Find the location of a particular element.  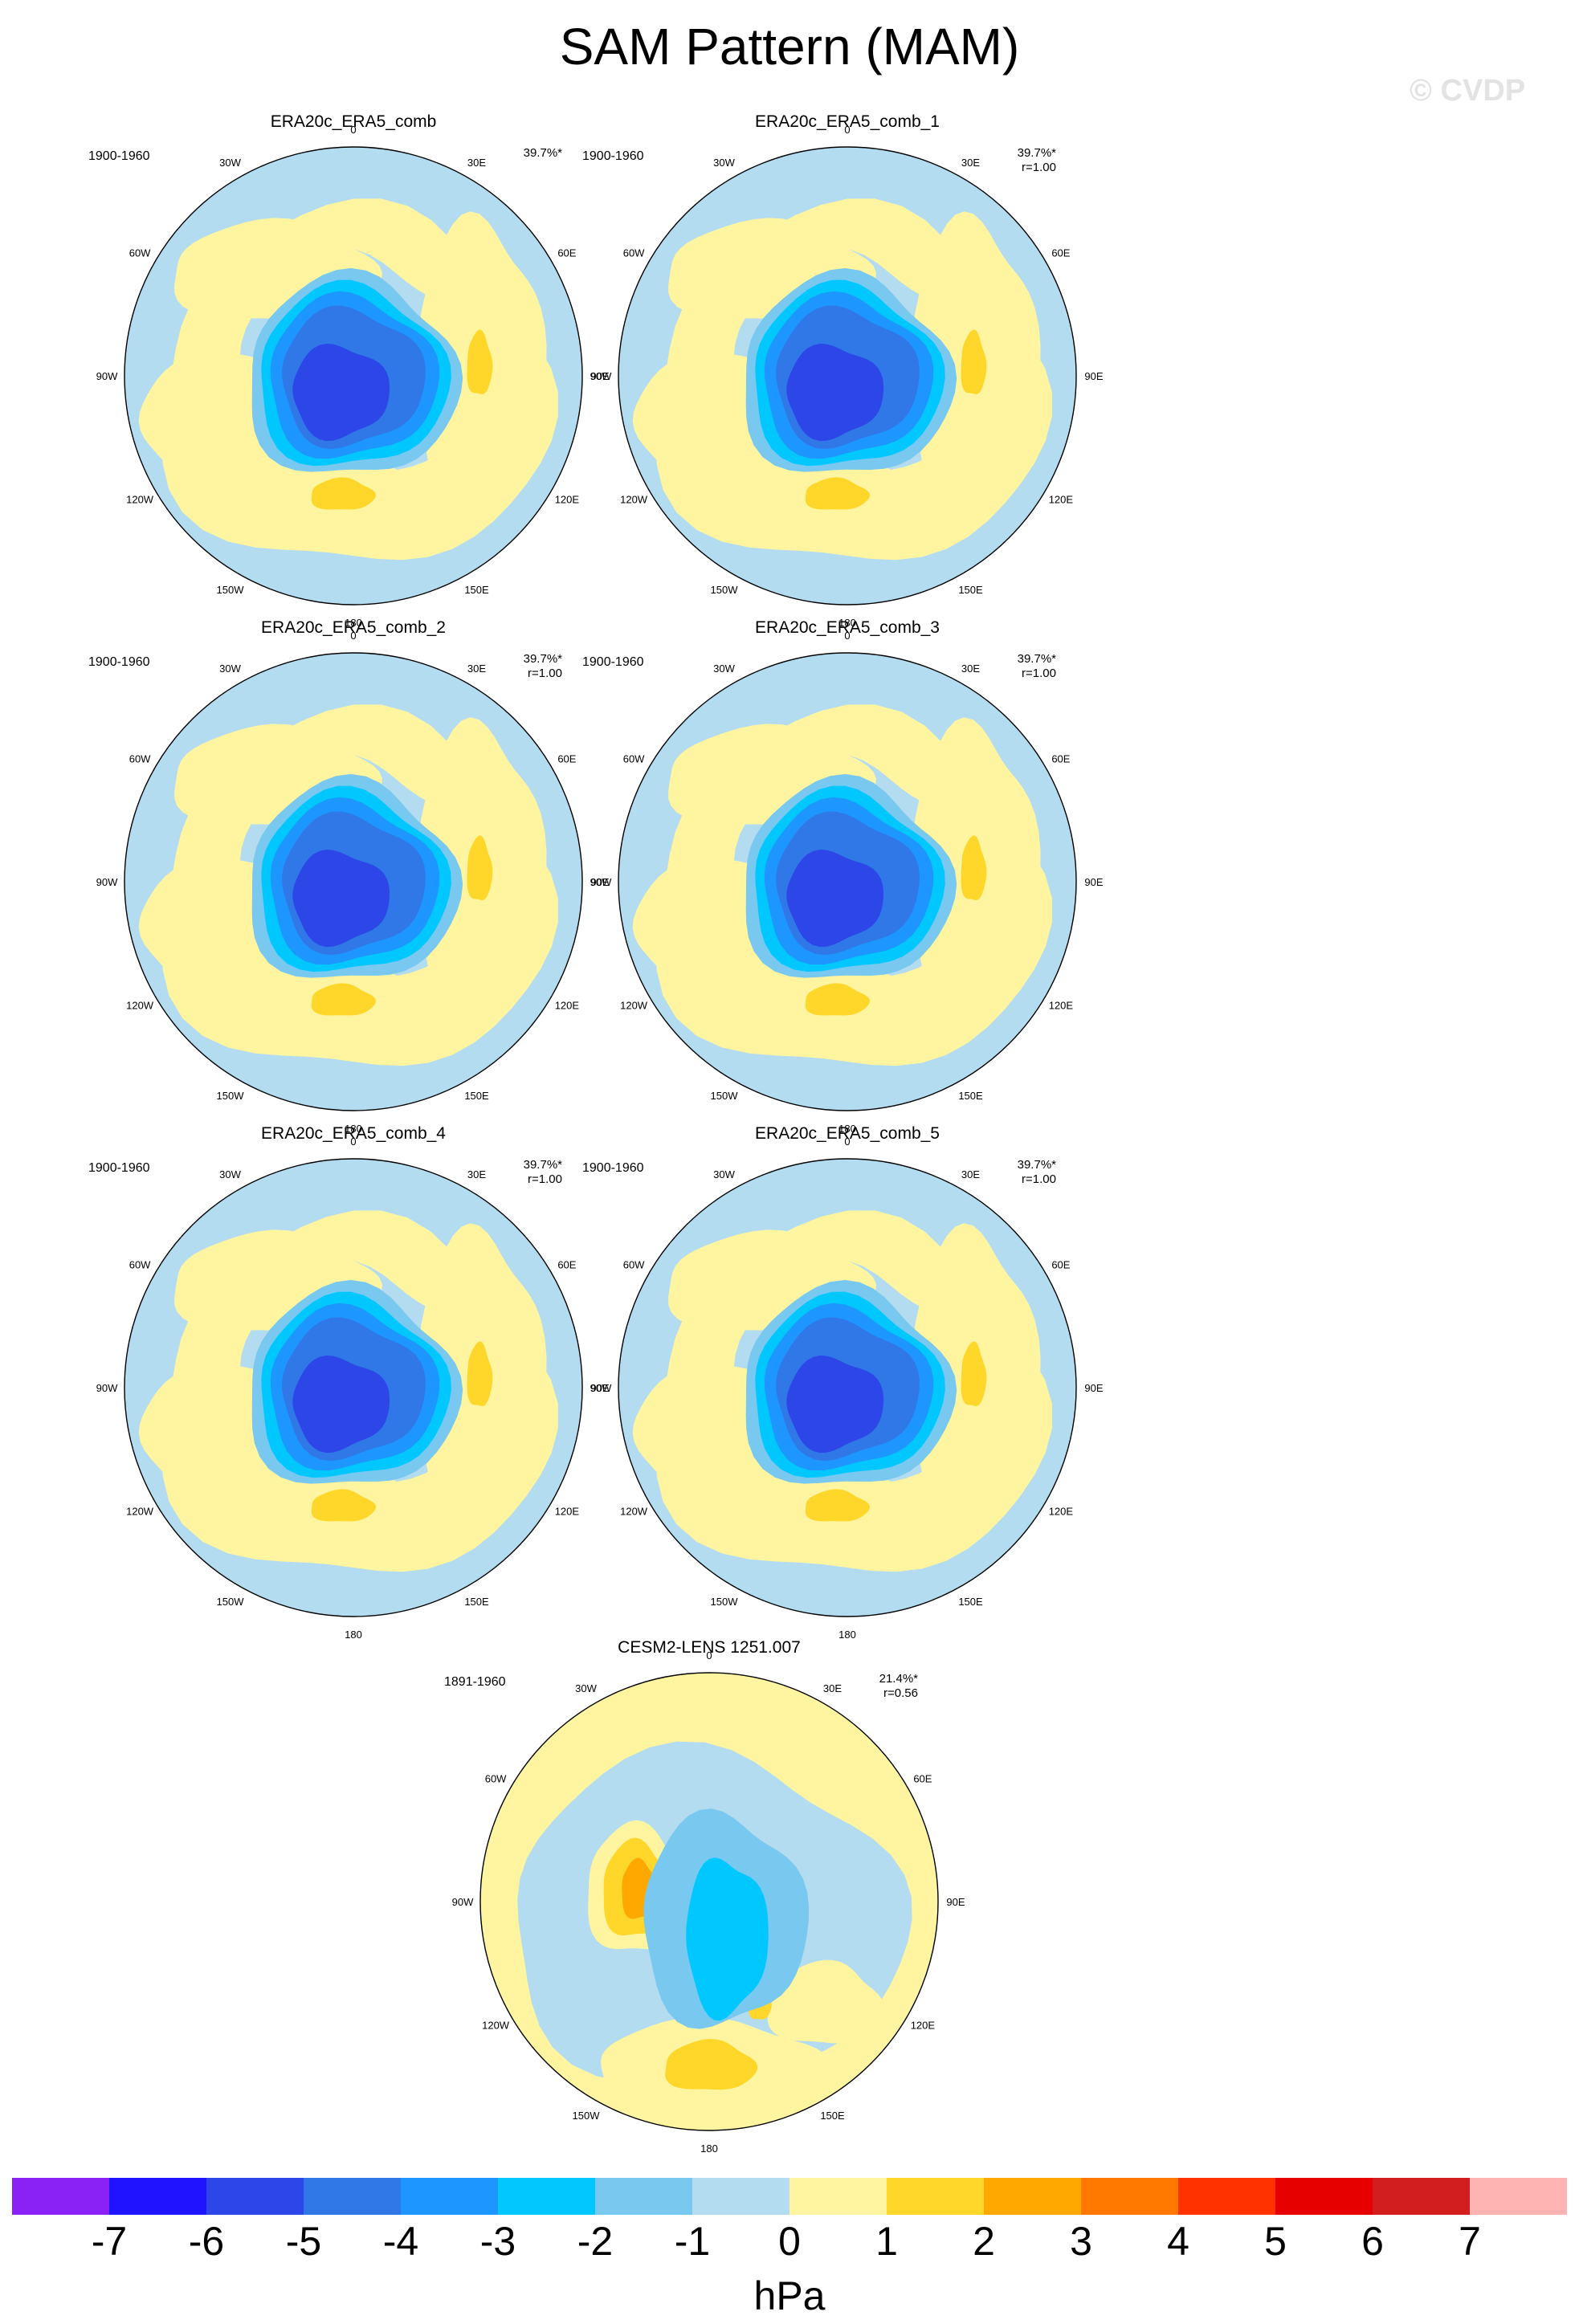

panel-title: ERA20c_ERA5_comb_4 is located at coordinates (353, 1133).